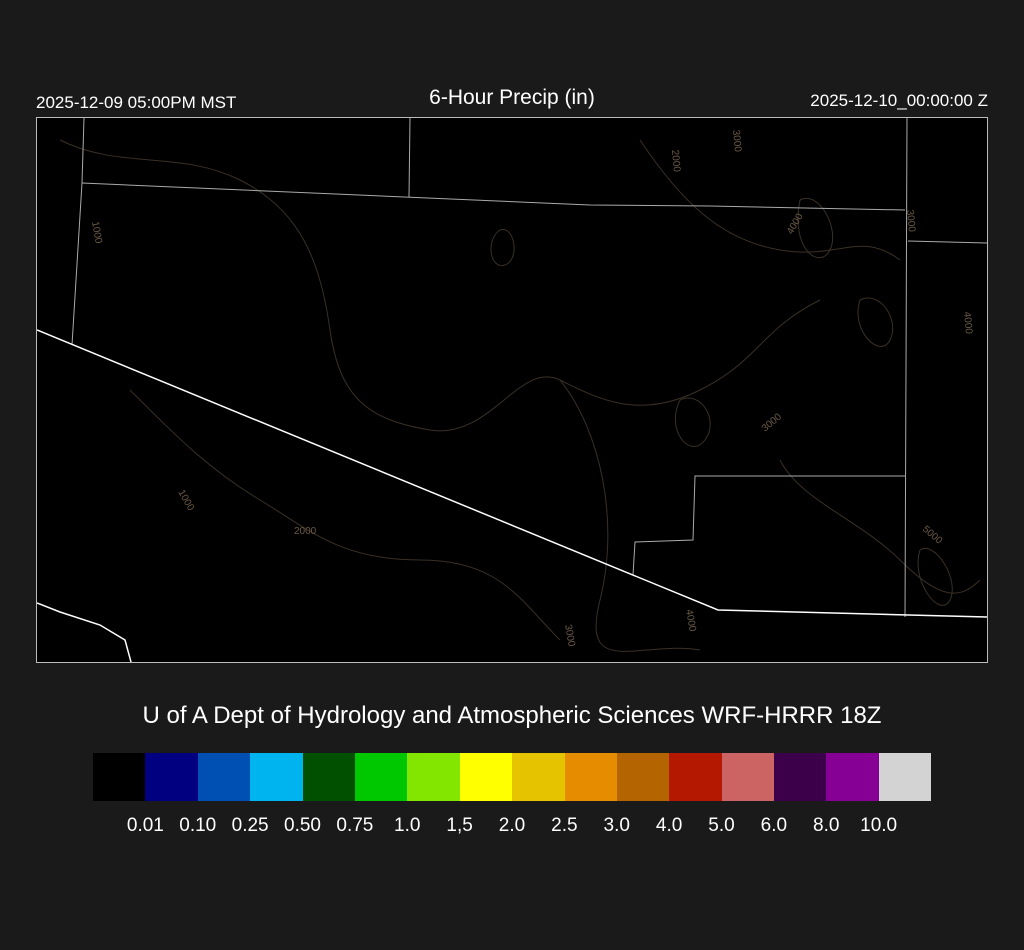 The image size is (1024, 950). What do you see at coordinates (302, 825) in the screenshot?
I see `legend-label: 0.50` at bounding box center [302, 825].